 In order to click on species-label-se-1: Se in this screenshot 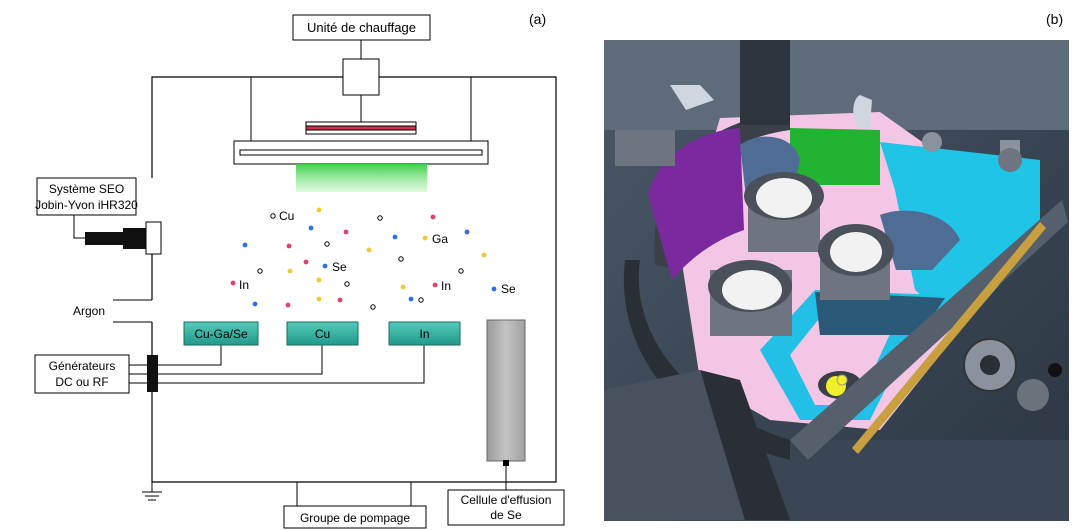, I will do `click(339, 267)`.